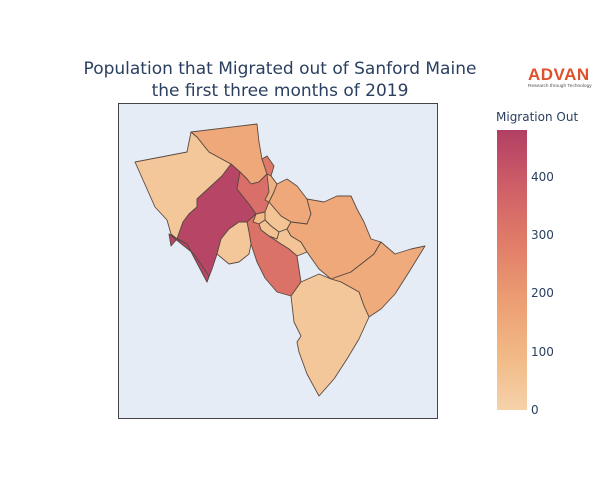 Image resolution: width=600 pixels, height=500 pixels. I want to click on logo-wordmark: ADVAN, so click(559, 74).